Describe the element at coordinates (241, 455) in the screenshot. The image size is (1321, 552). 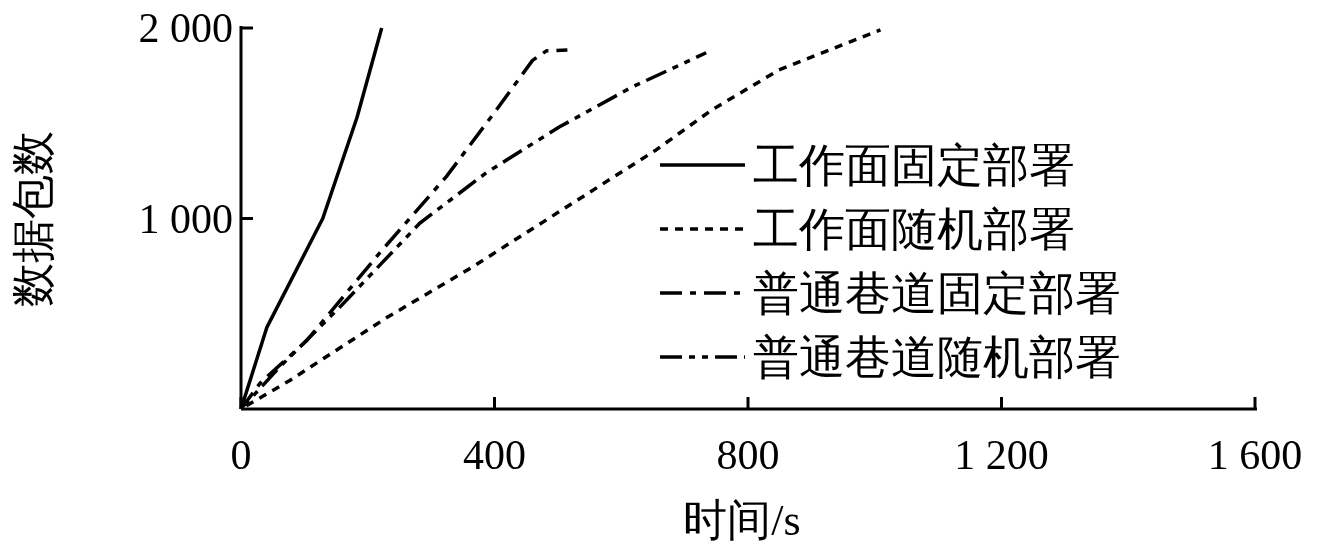
I see `x-tick-label: 0` at that location.